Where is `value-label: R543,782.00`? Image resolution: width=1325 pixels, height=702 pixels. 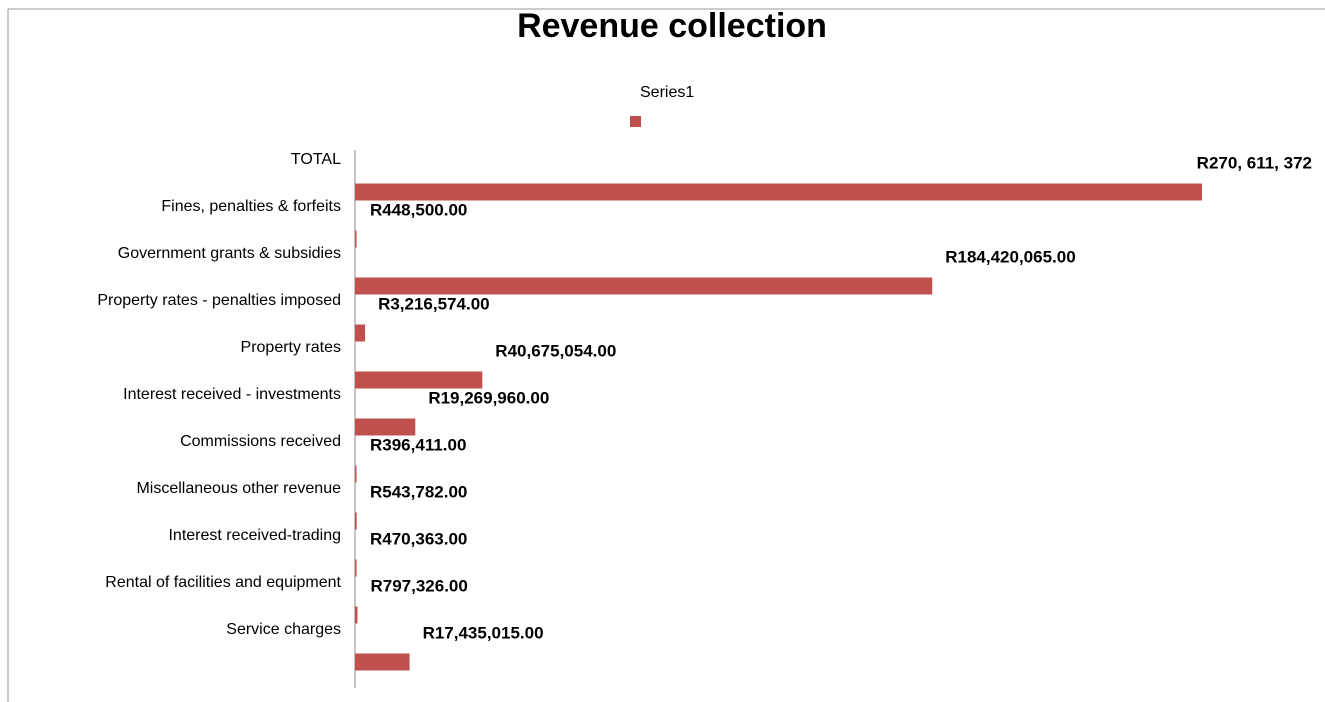
value-label: R543,782.00 is located at coordinates (418, 491).